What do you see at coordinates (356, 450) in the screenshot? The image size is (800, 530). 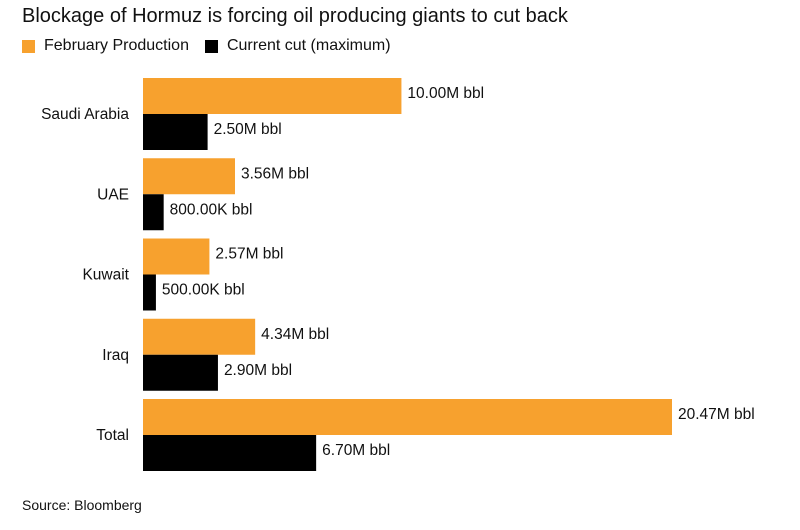 I see `data-label-total-current-cut: 6.70M bbl` at bounding box center [356, 450].